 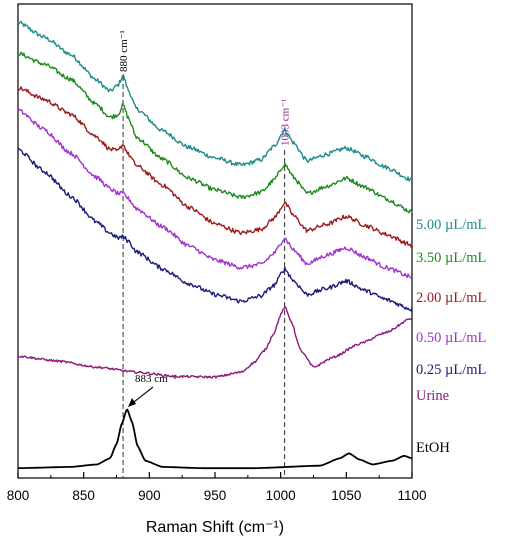 I want to click on series-label-1: 3.50 µL/mL, so click(x=451, y=258).